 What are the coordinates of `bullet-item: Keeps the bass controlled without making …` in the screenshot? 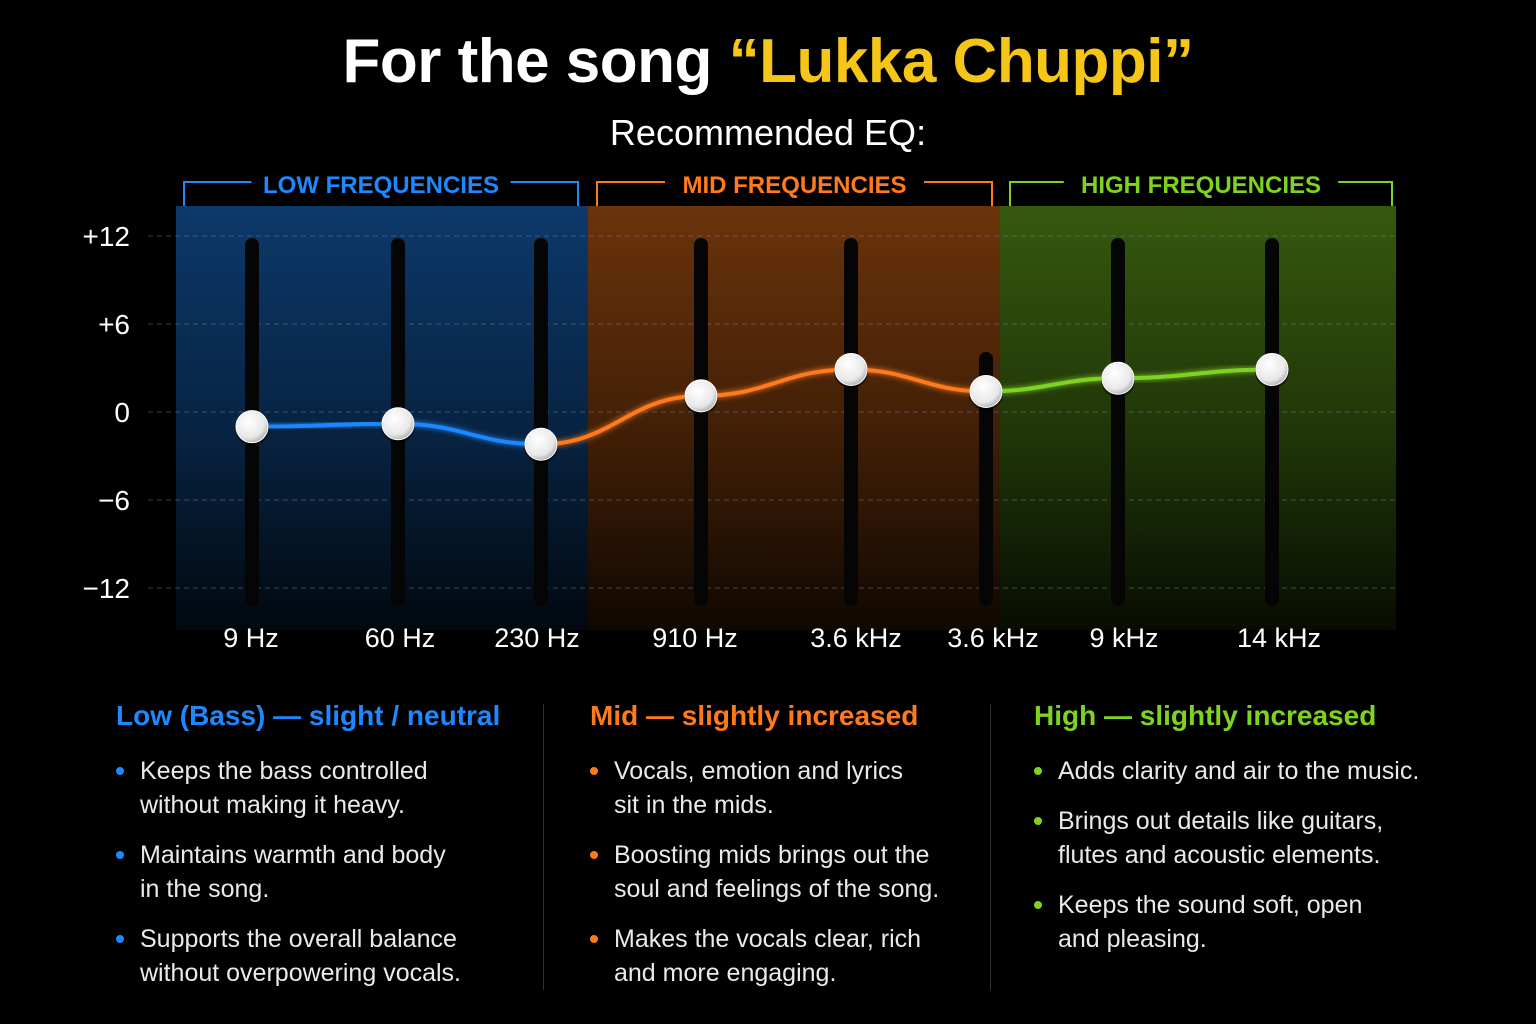 It's located at (326, 788).